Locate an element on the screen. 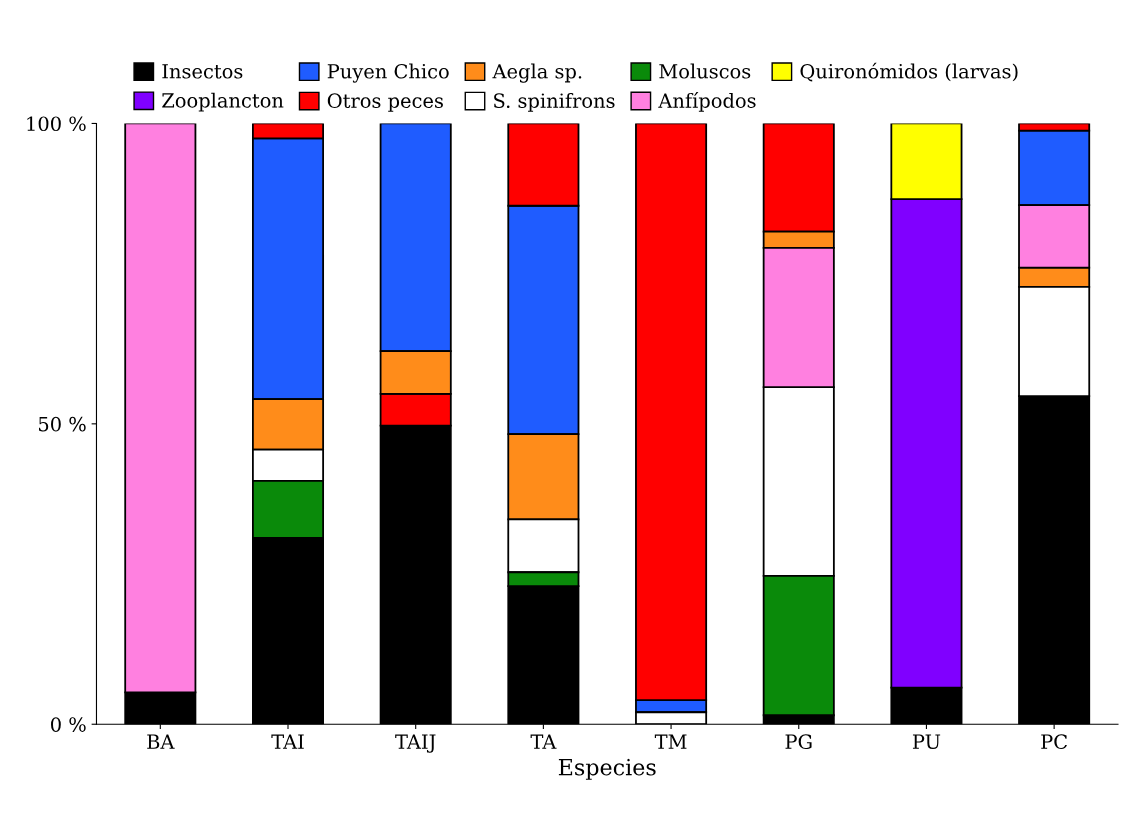 Image resolution: width=1135 pixels, height=823 pixels. x-tick-label: PC is located at coordinates (1054, 742).